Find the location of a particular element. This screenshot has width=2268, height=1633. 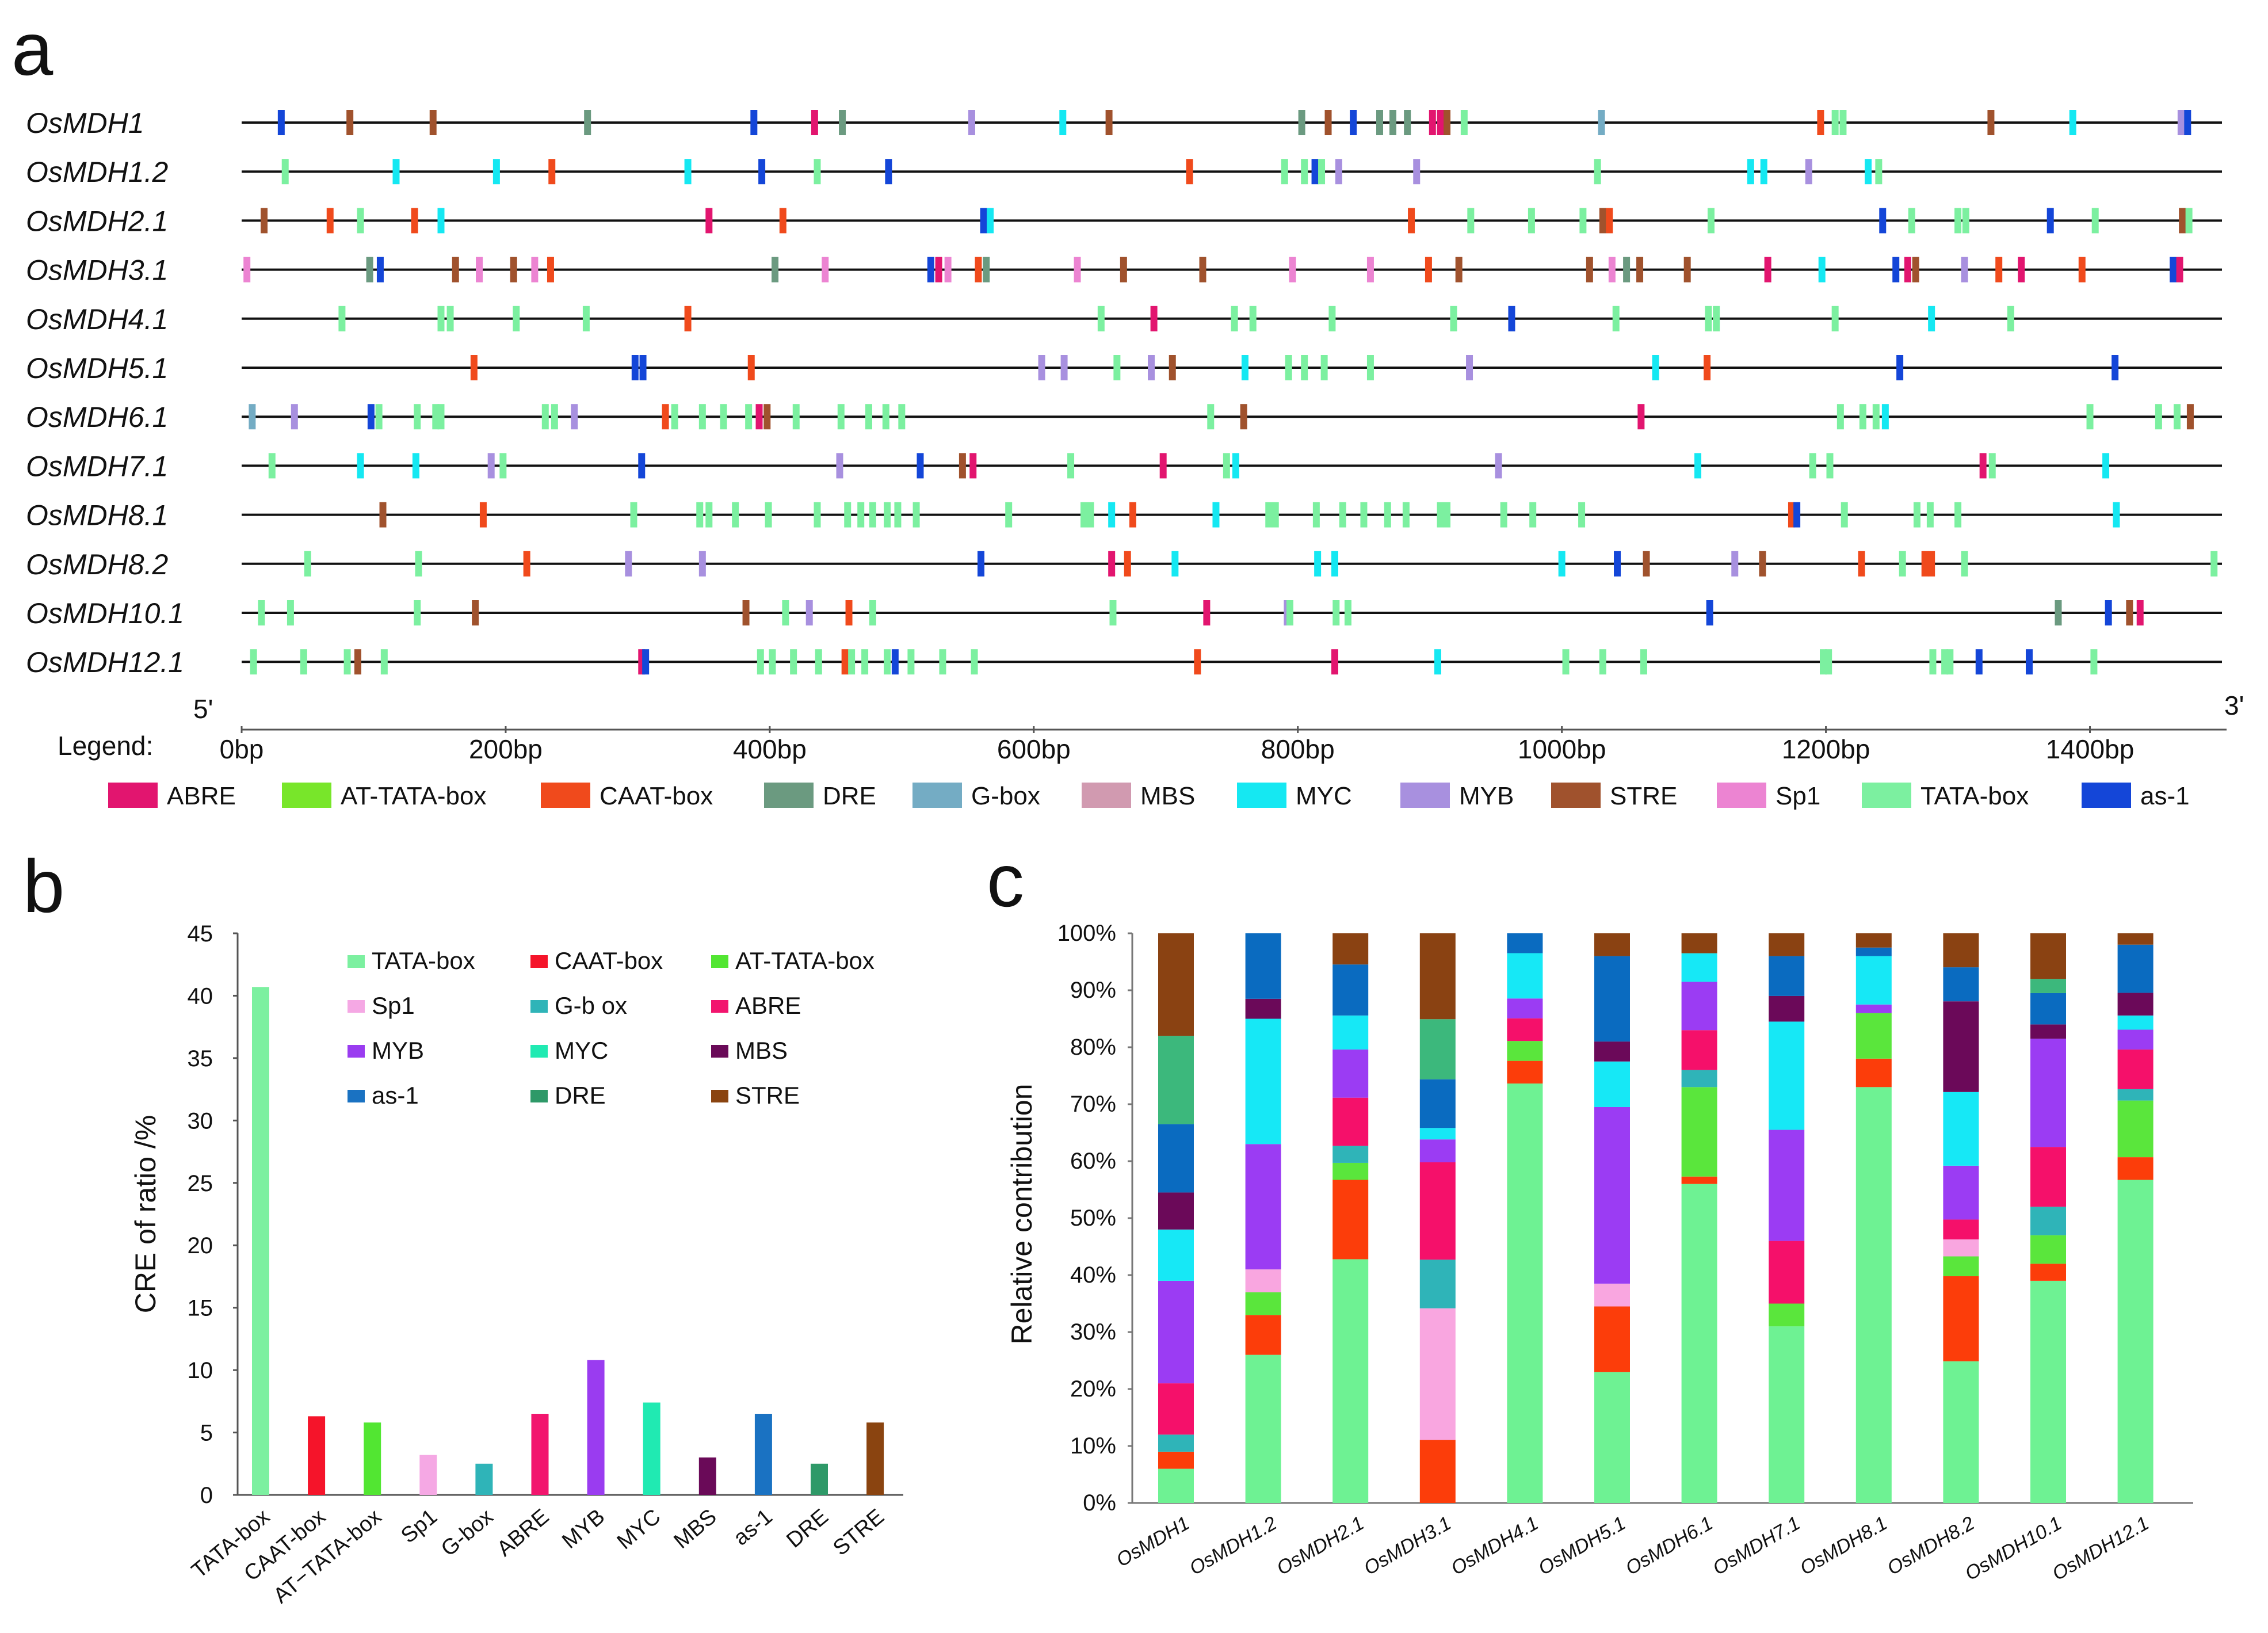

b-legend-label: Sp1 is located at coordinates (393, 1005).